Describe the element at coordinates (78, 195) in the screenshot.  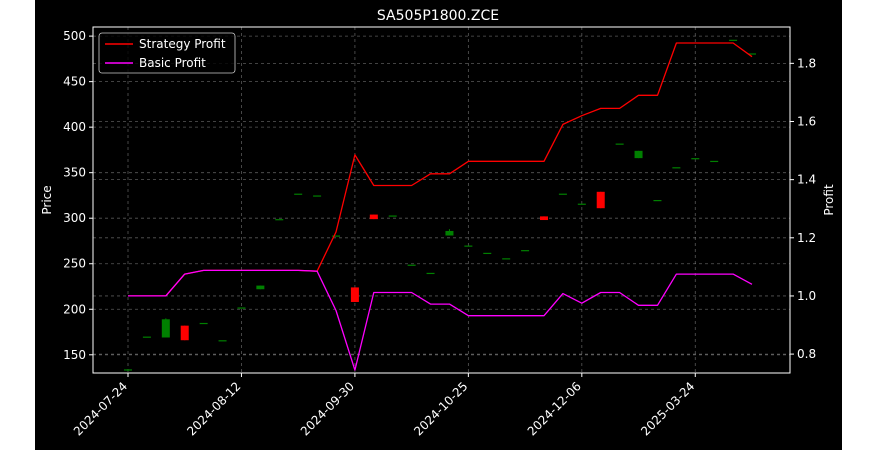
I see `y-axis-left: 150 200 250 300 350 400 450 500` at that location.